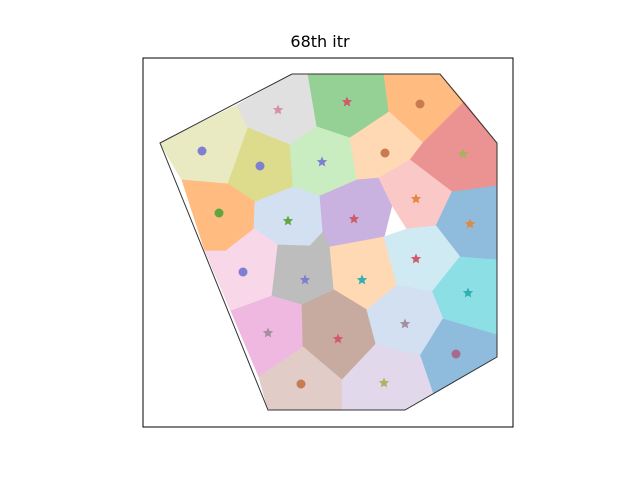 This screenshot has width=640, height=480. What do you see at coordinates (320, 41) in the screenshot?
I see `plot-title: 68th itr` at bounding box center [320, 41].